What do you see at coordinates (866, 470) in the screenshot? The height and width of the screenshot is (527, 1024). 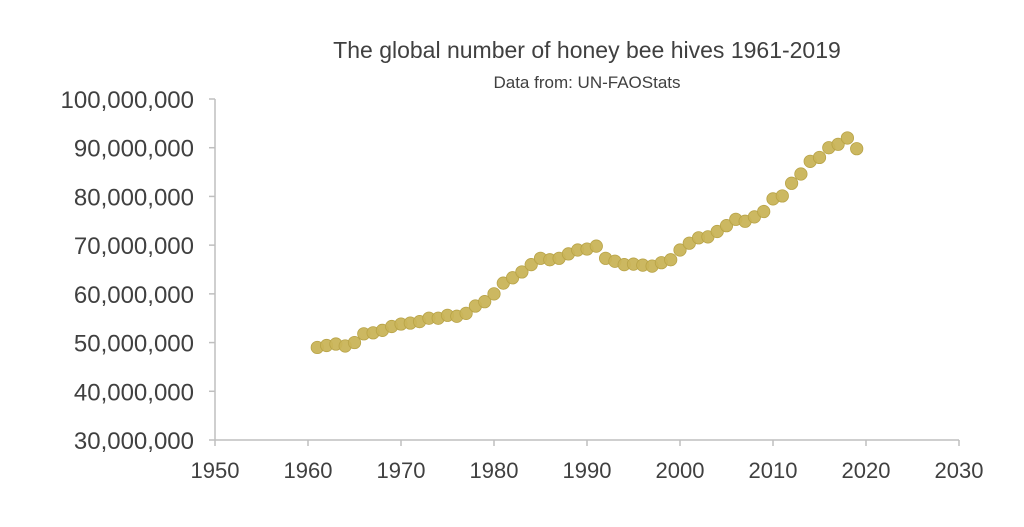 I see `x-tick-label: 2020` at bounding box center [866, 470].